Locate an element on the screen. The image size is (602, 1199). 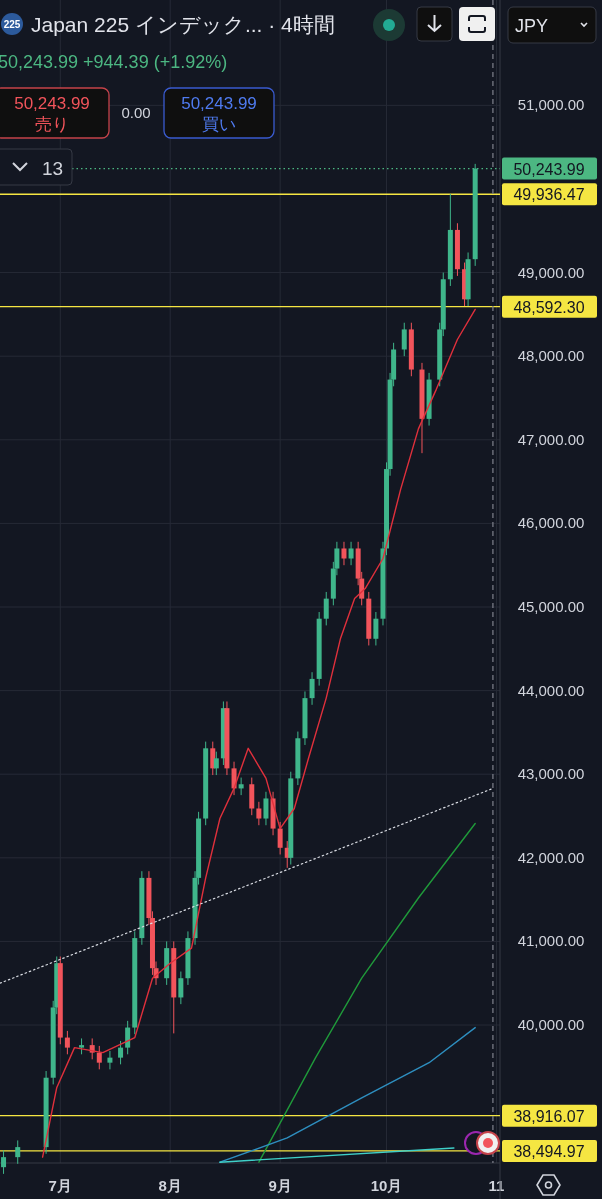
ref-line-label: 38,916.07 is located at coordinates (549, 1116).